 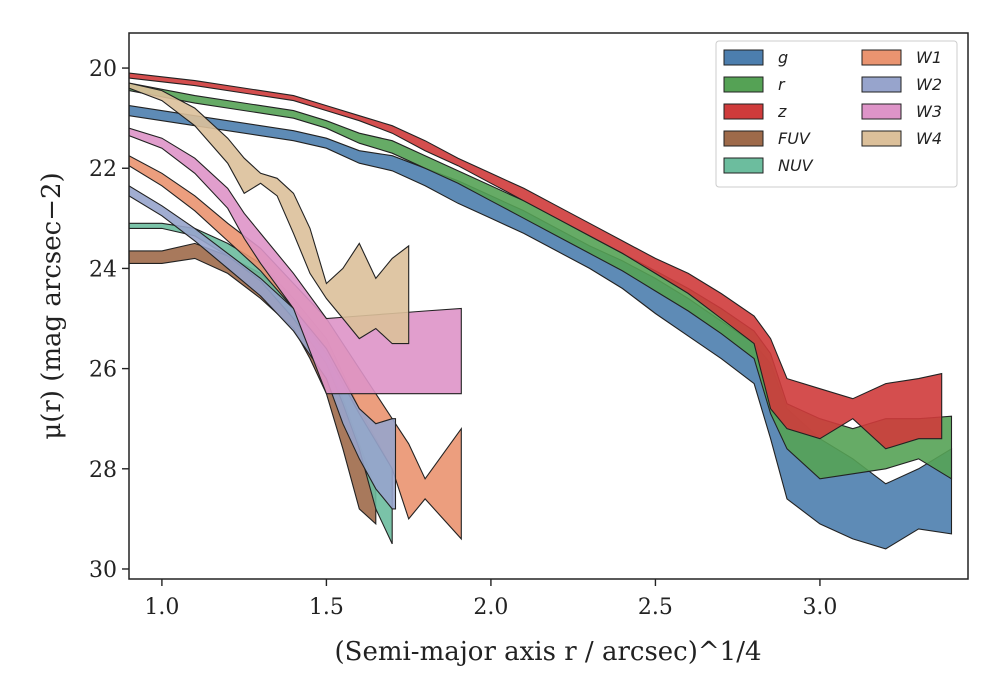 What do you see at coordinates (743, 138) in the screenshot?
I see `legend-swatch-fuv` at bounding box center [743, 138].